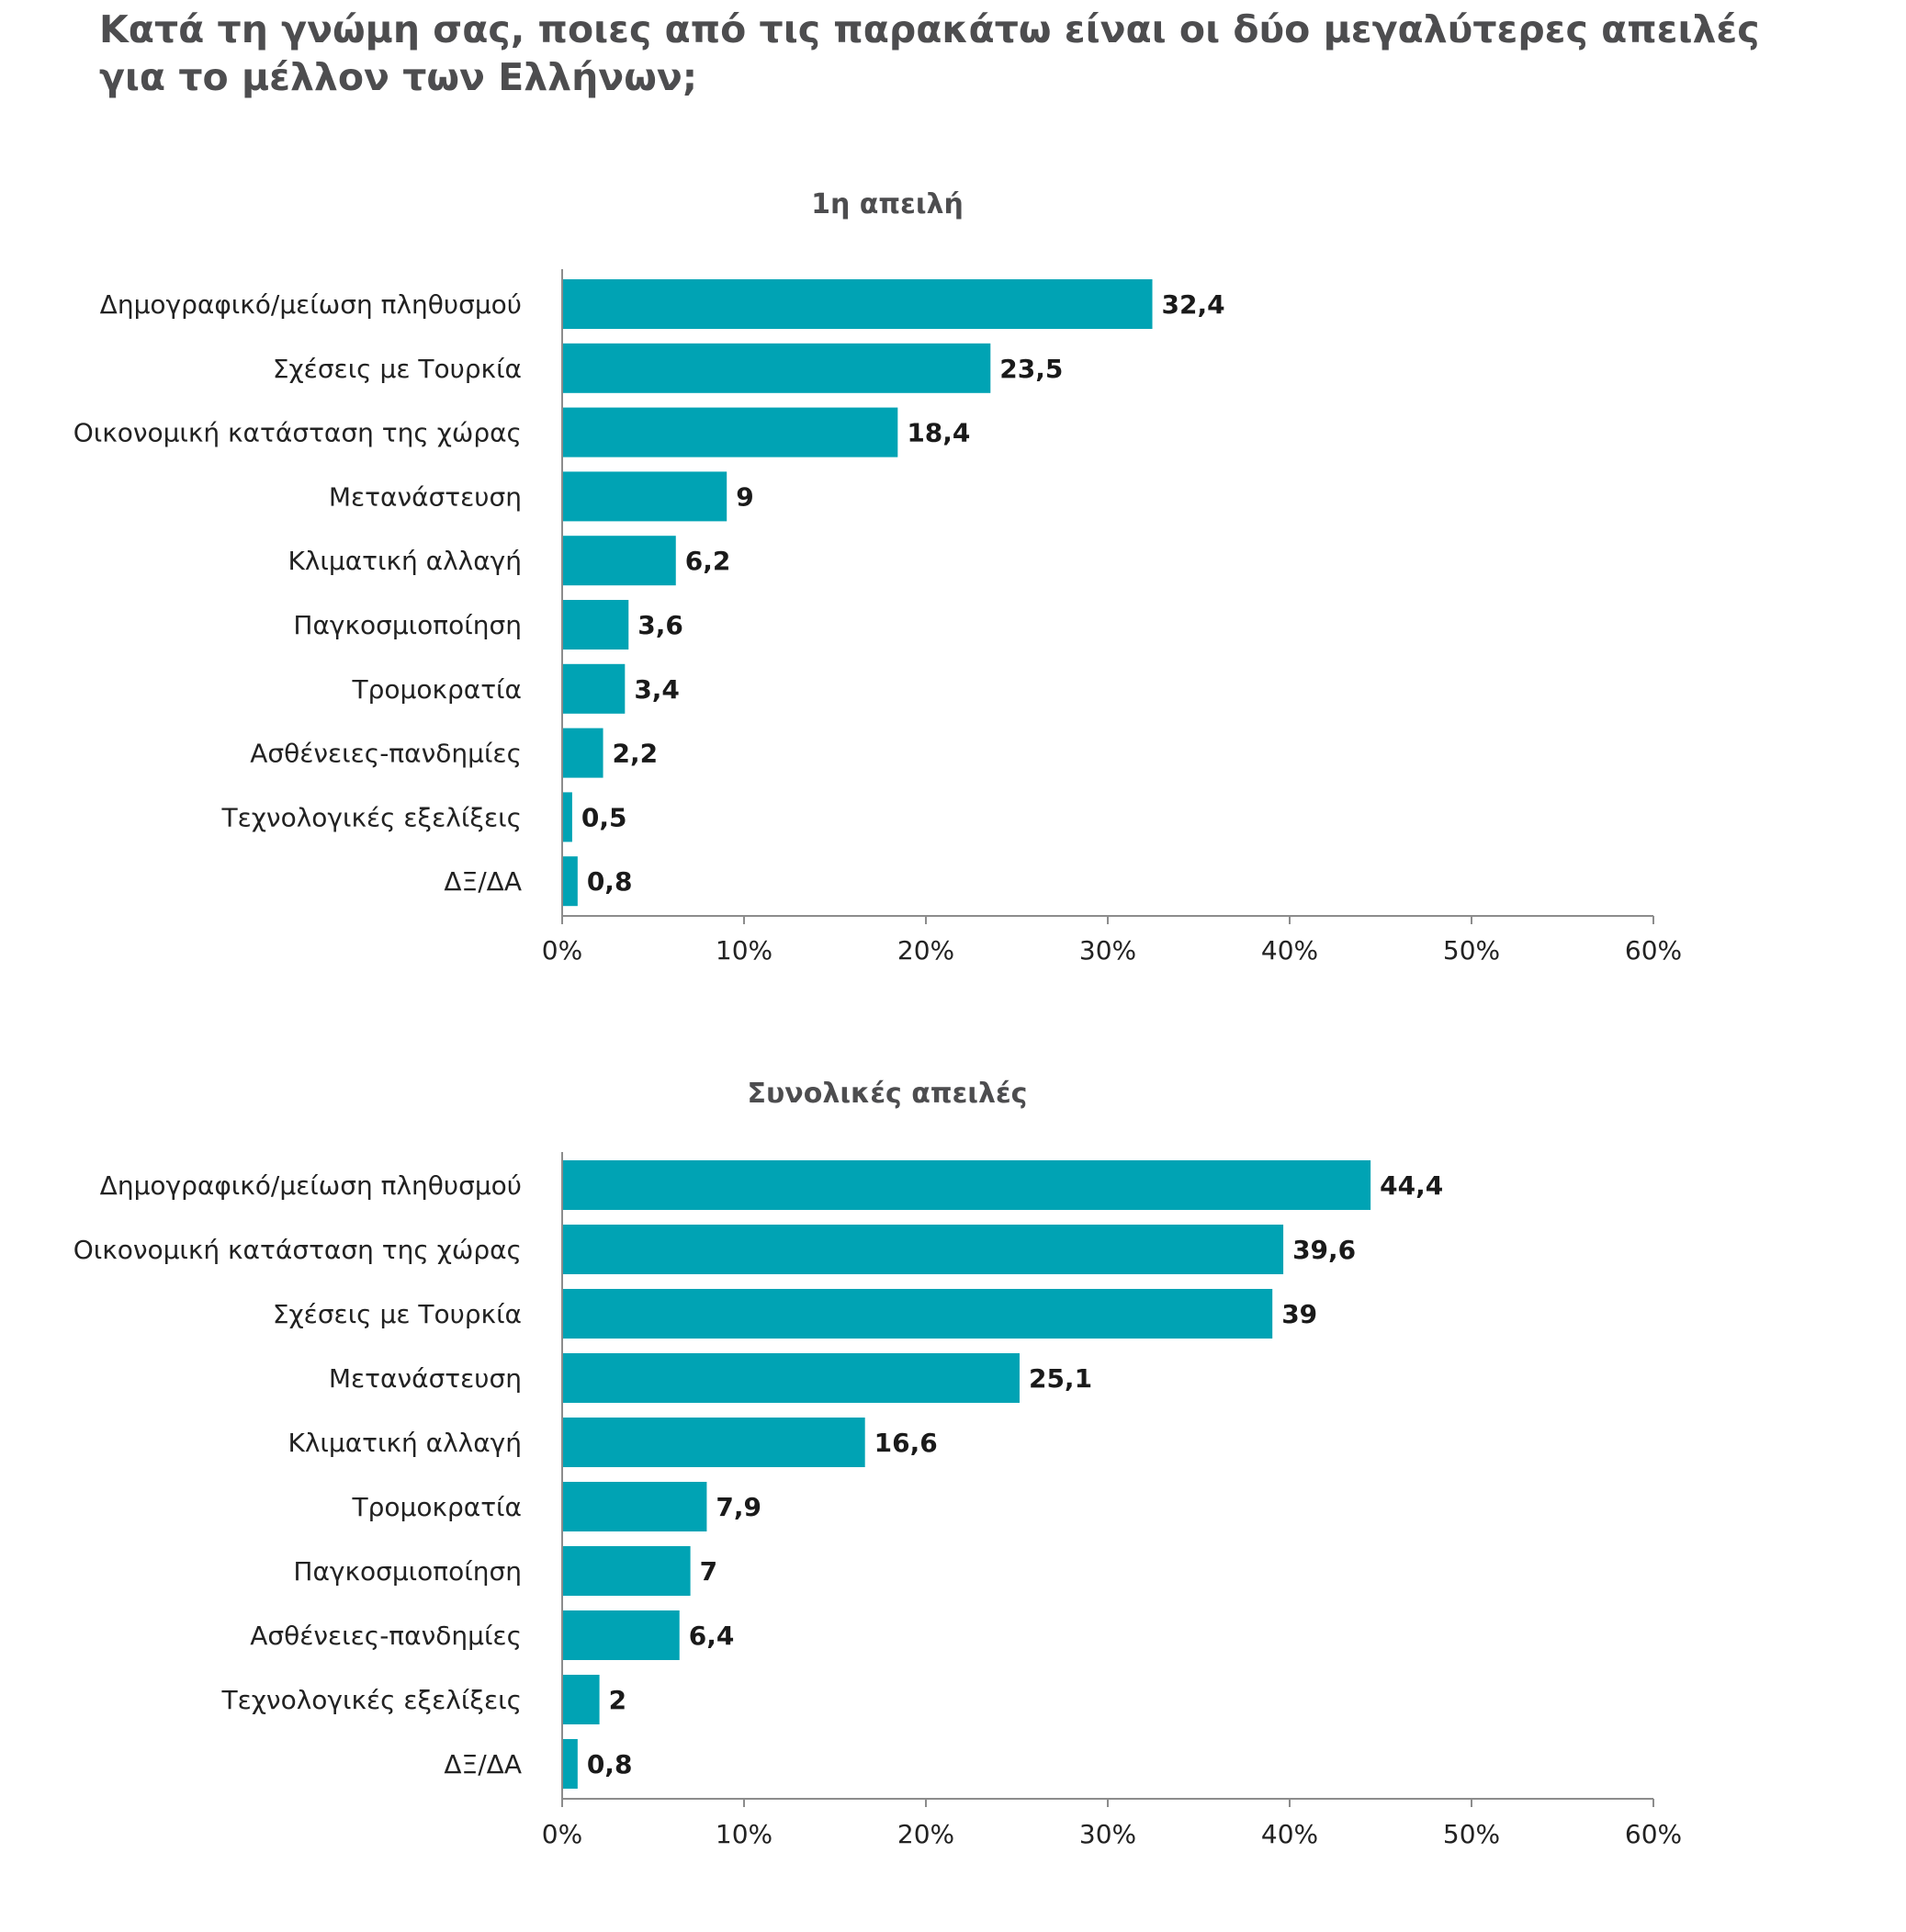  I want to click on chart-1-category-label: Τρομοκρατία, so click(437, 689).